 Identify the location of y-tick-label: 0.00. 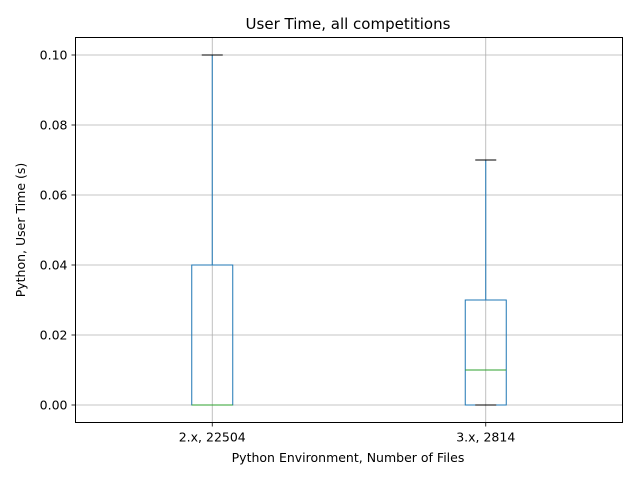
(54, 405).